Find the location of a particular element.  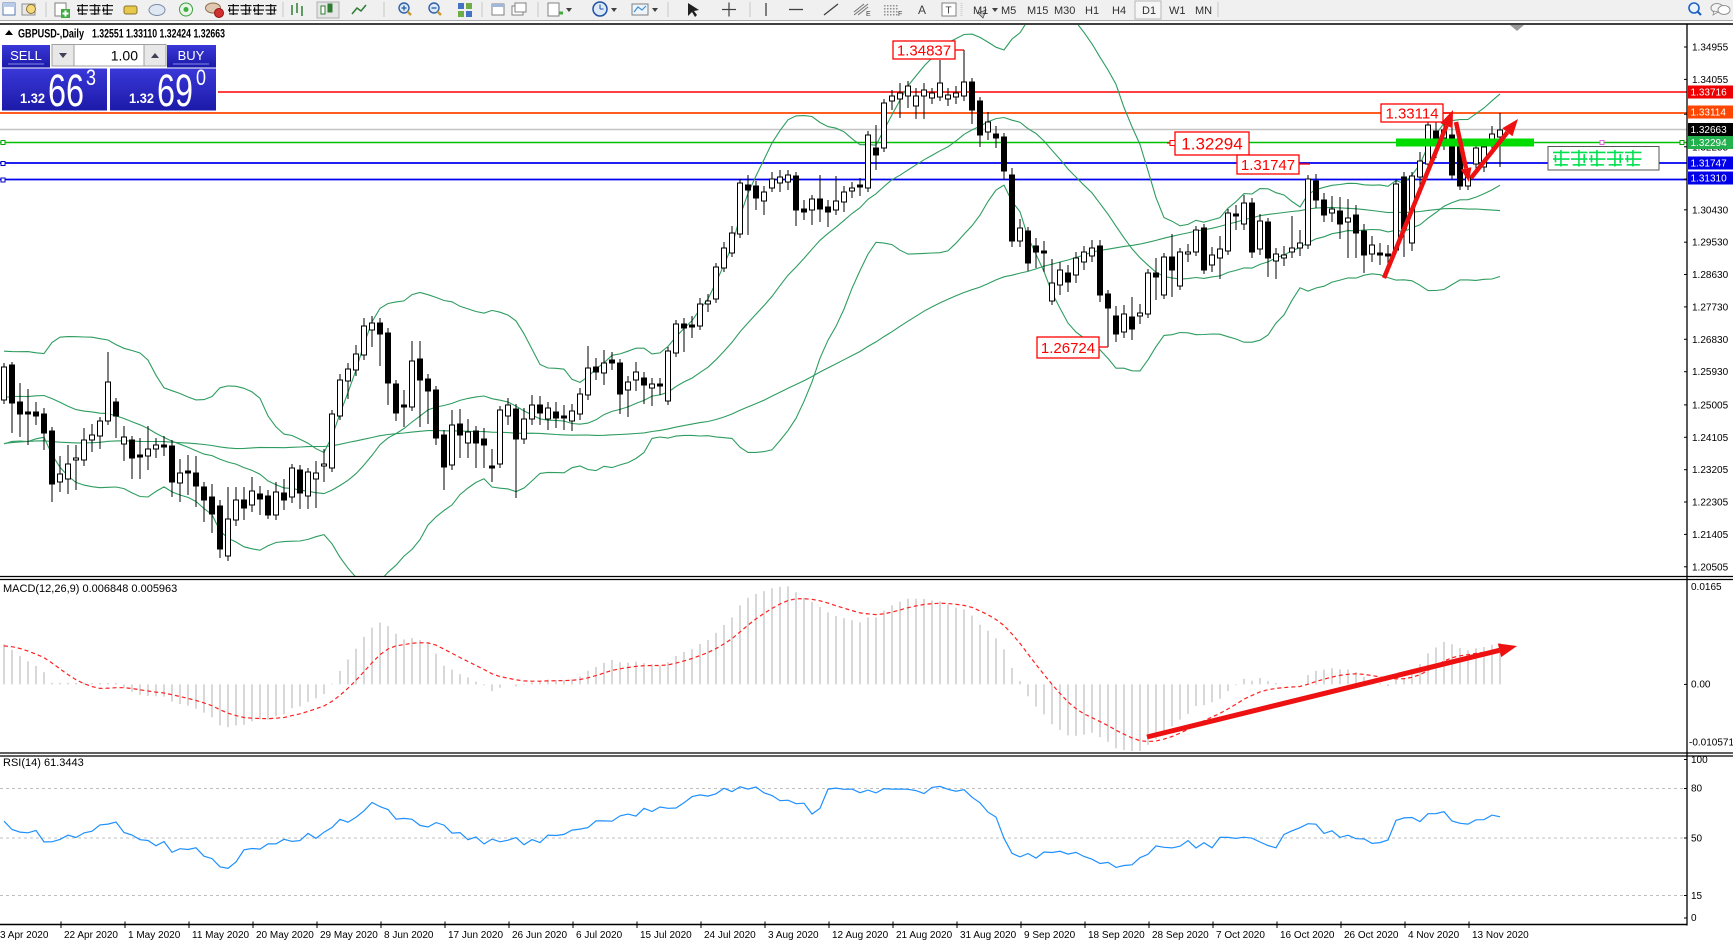

svg-text: 7 Oct 2020 is located at coordinates (1240, 935).